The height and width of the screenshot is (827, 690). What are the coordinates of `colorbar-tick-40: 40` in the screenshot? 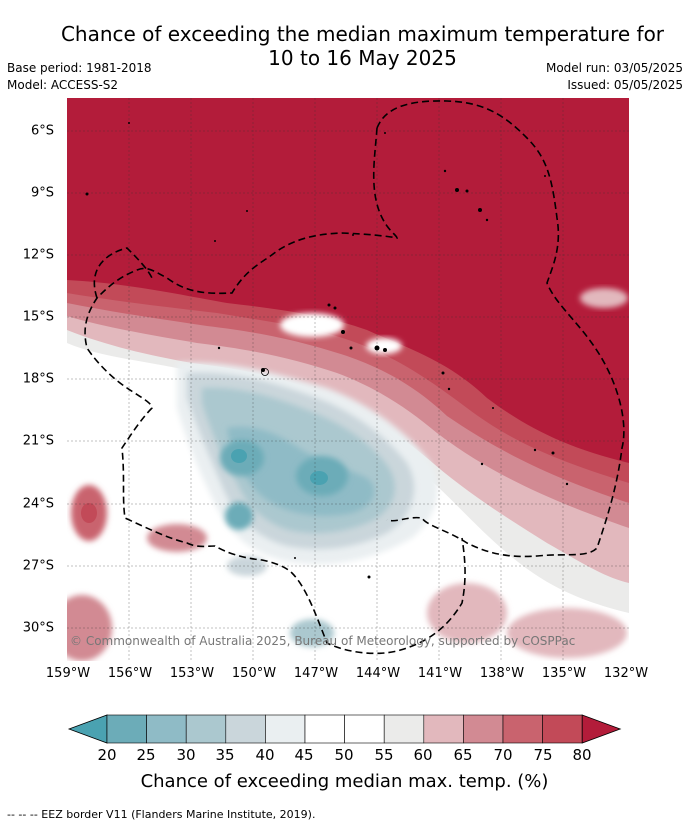 It's located at (265, 755).